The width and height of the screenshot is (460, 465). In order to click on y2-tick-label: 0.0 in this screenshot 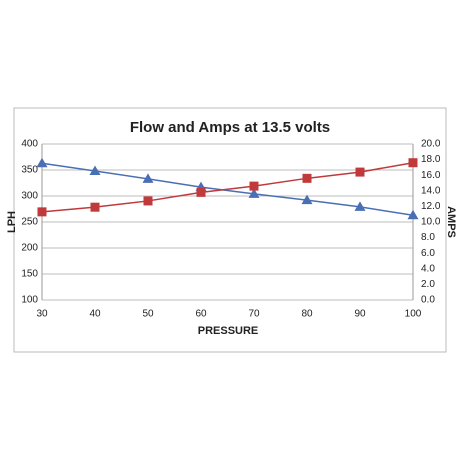, I will do `click(428, 300)`.